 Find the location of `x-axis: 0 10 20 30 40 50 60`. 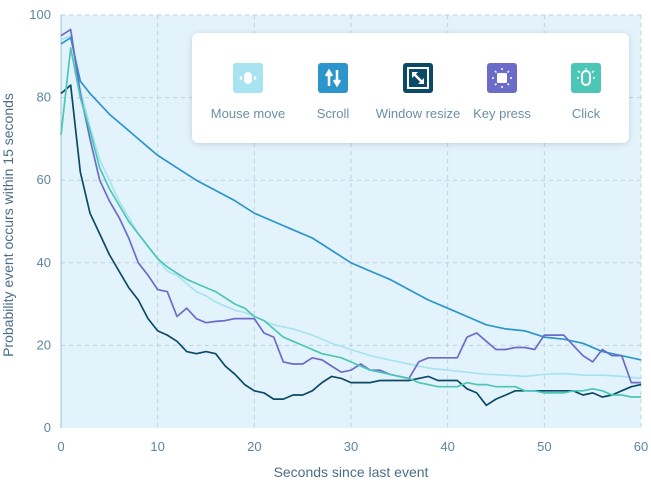

x-axis: 0 10 20 30 40 50 60 is located at coordinates (352, 446).